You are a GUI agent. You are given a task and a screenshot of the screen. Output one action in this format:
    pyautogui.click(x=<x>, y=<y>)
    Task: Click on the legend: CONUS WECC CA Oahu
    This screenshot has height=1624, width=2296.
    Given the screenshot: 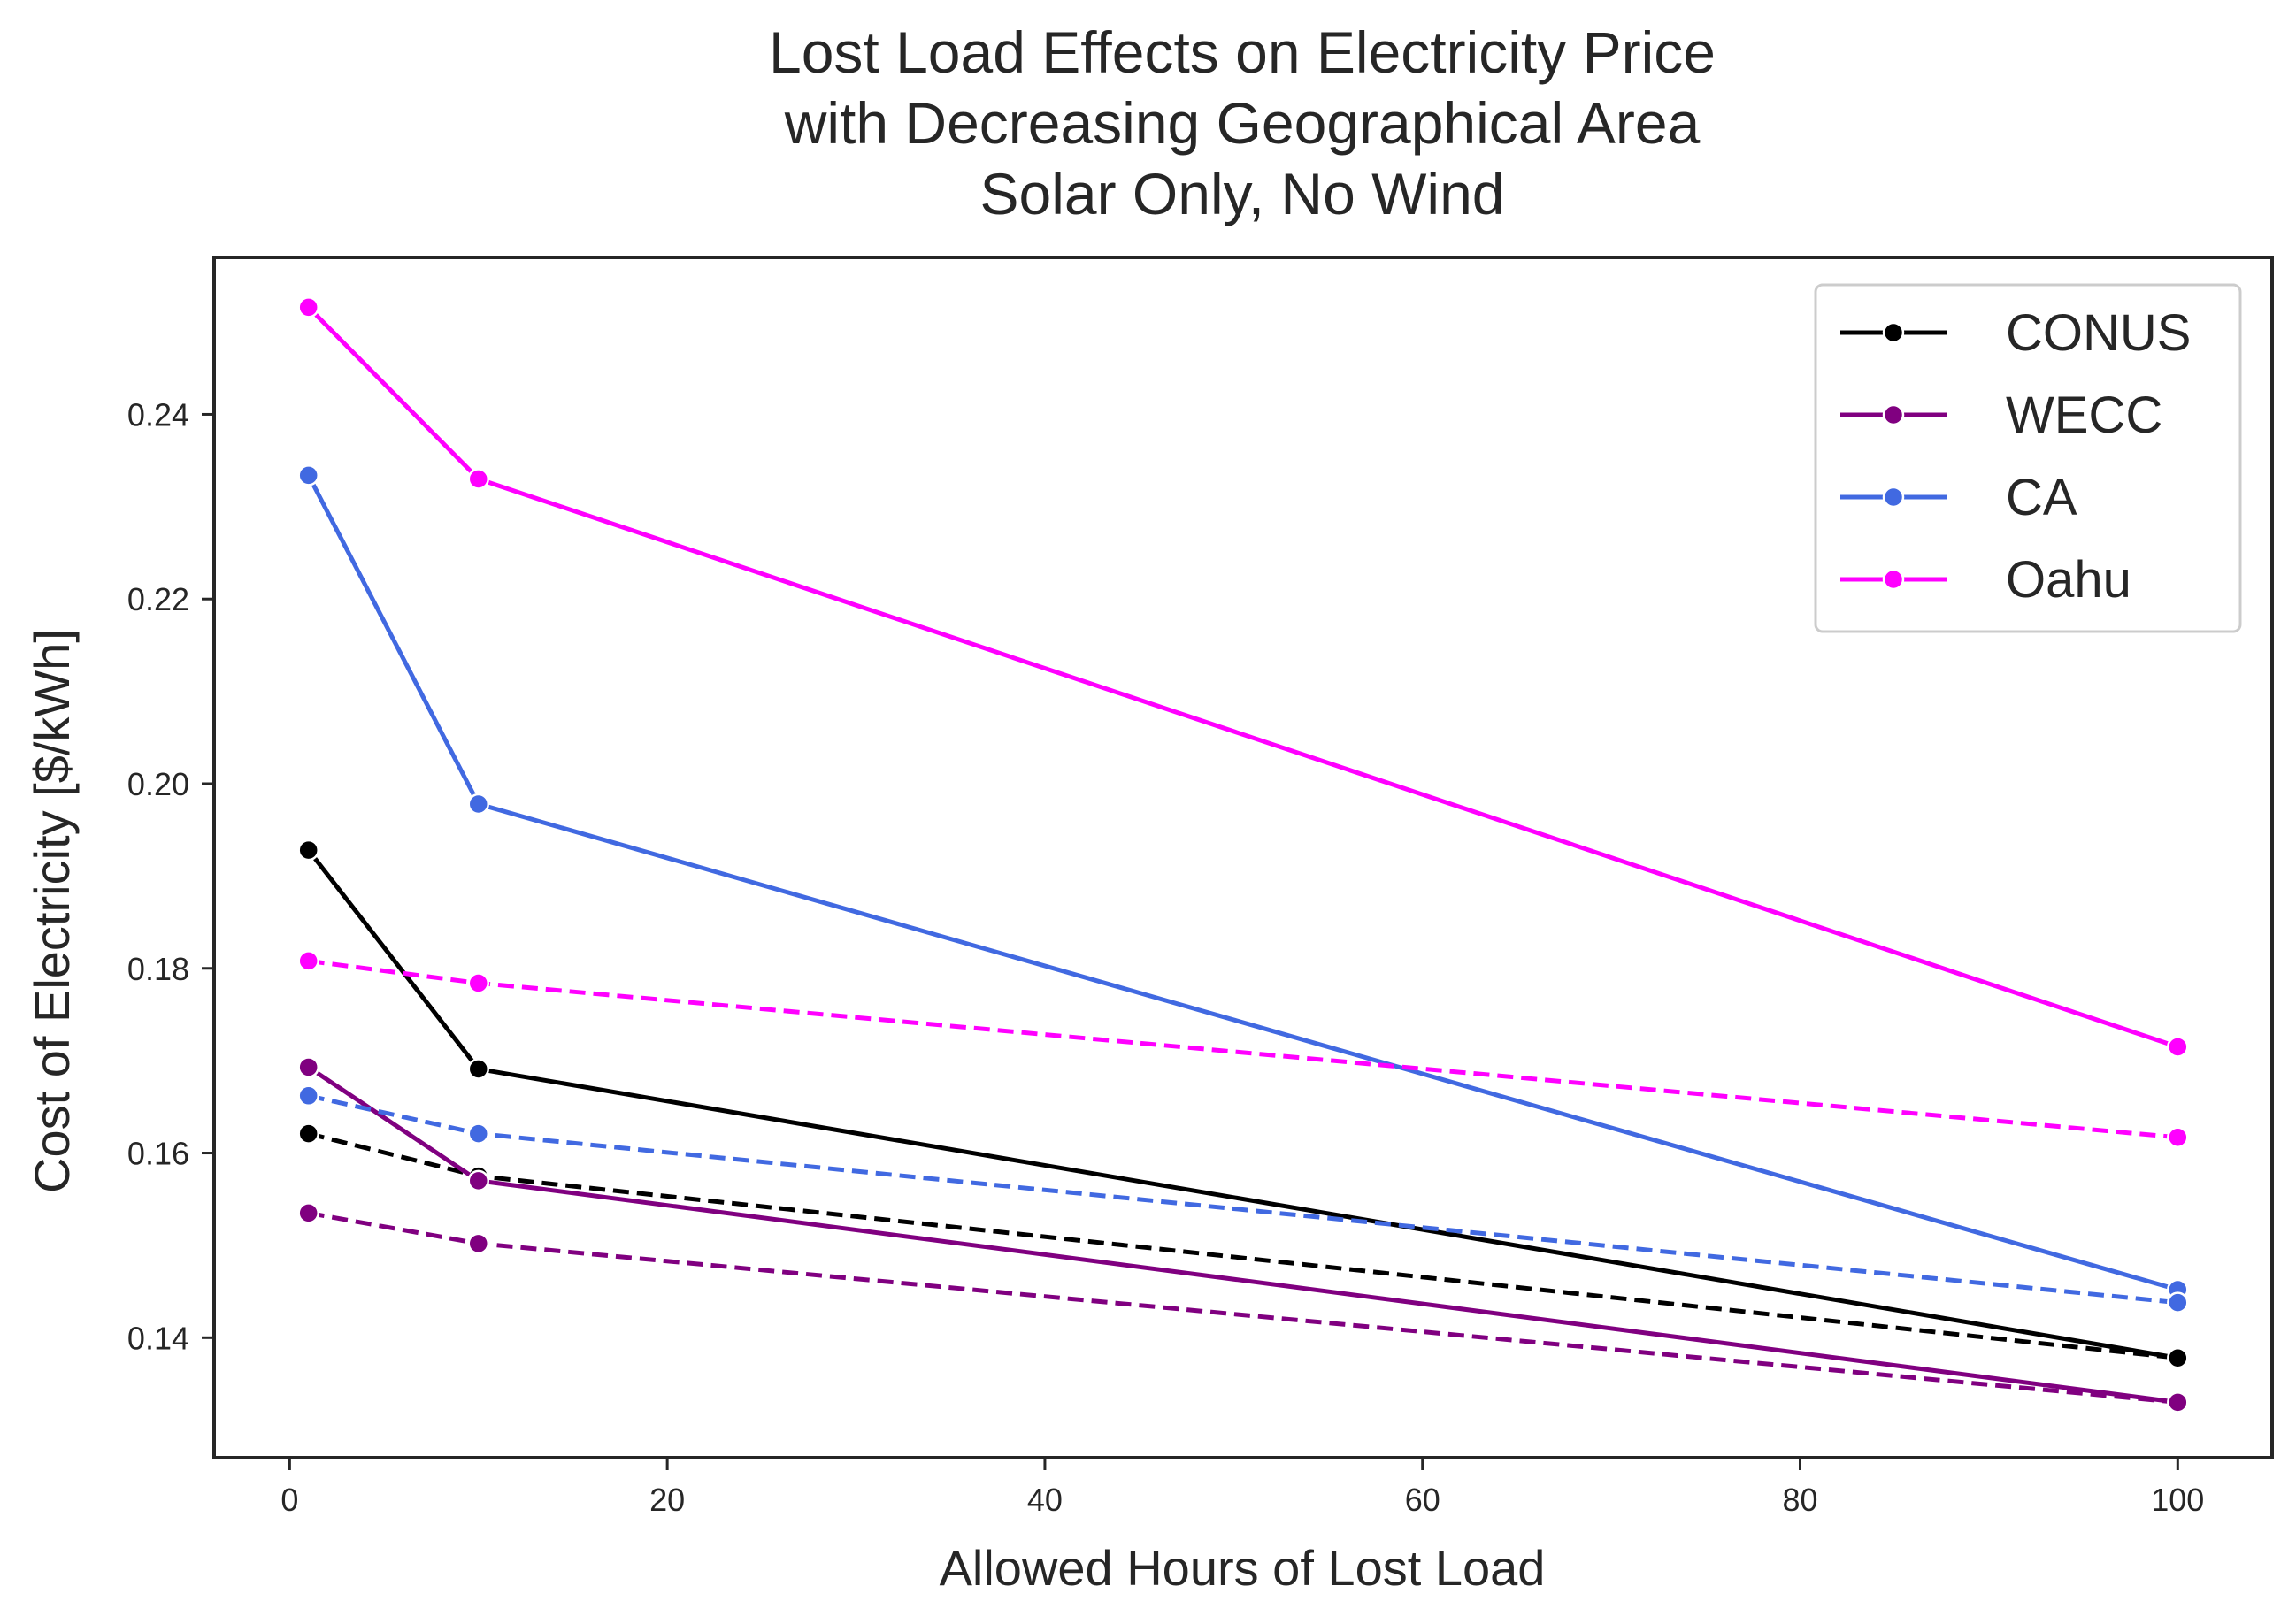 What is the action you would take?
    pyautogui.click(x=2028, y=458)
    